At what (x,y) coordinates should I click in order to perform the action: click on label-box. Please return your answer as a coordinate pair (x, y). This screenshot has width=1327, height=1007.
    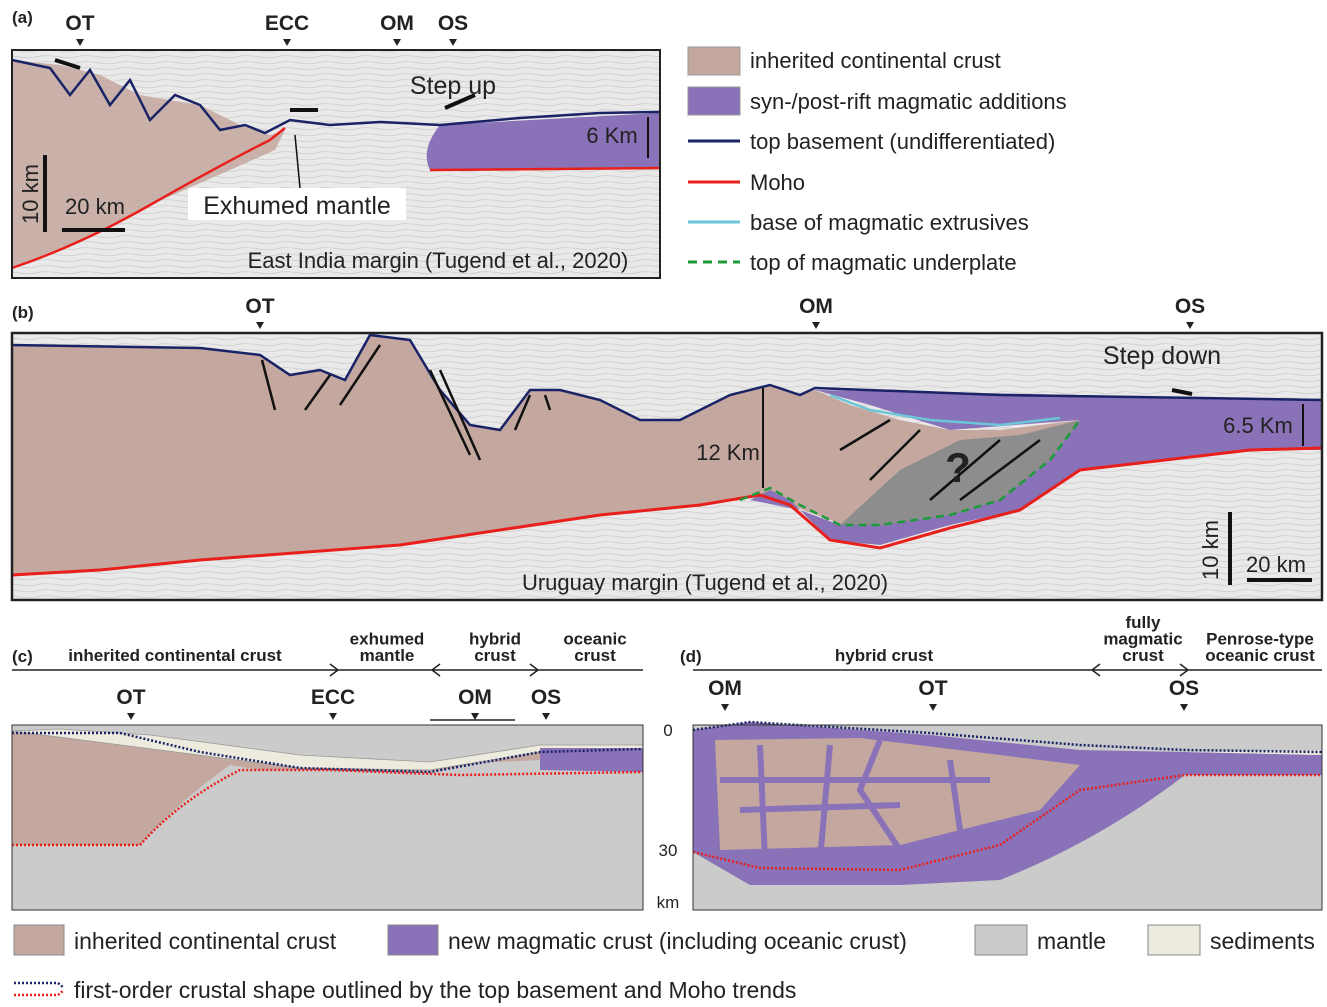
    Looking at the image, I should click on (297, 204).